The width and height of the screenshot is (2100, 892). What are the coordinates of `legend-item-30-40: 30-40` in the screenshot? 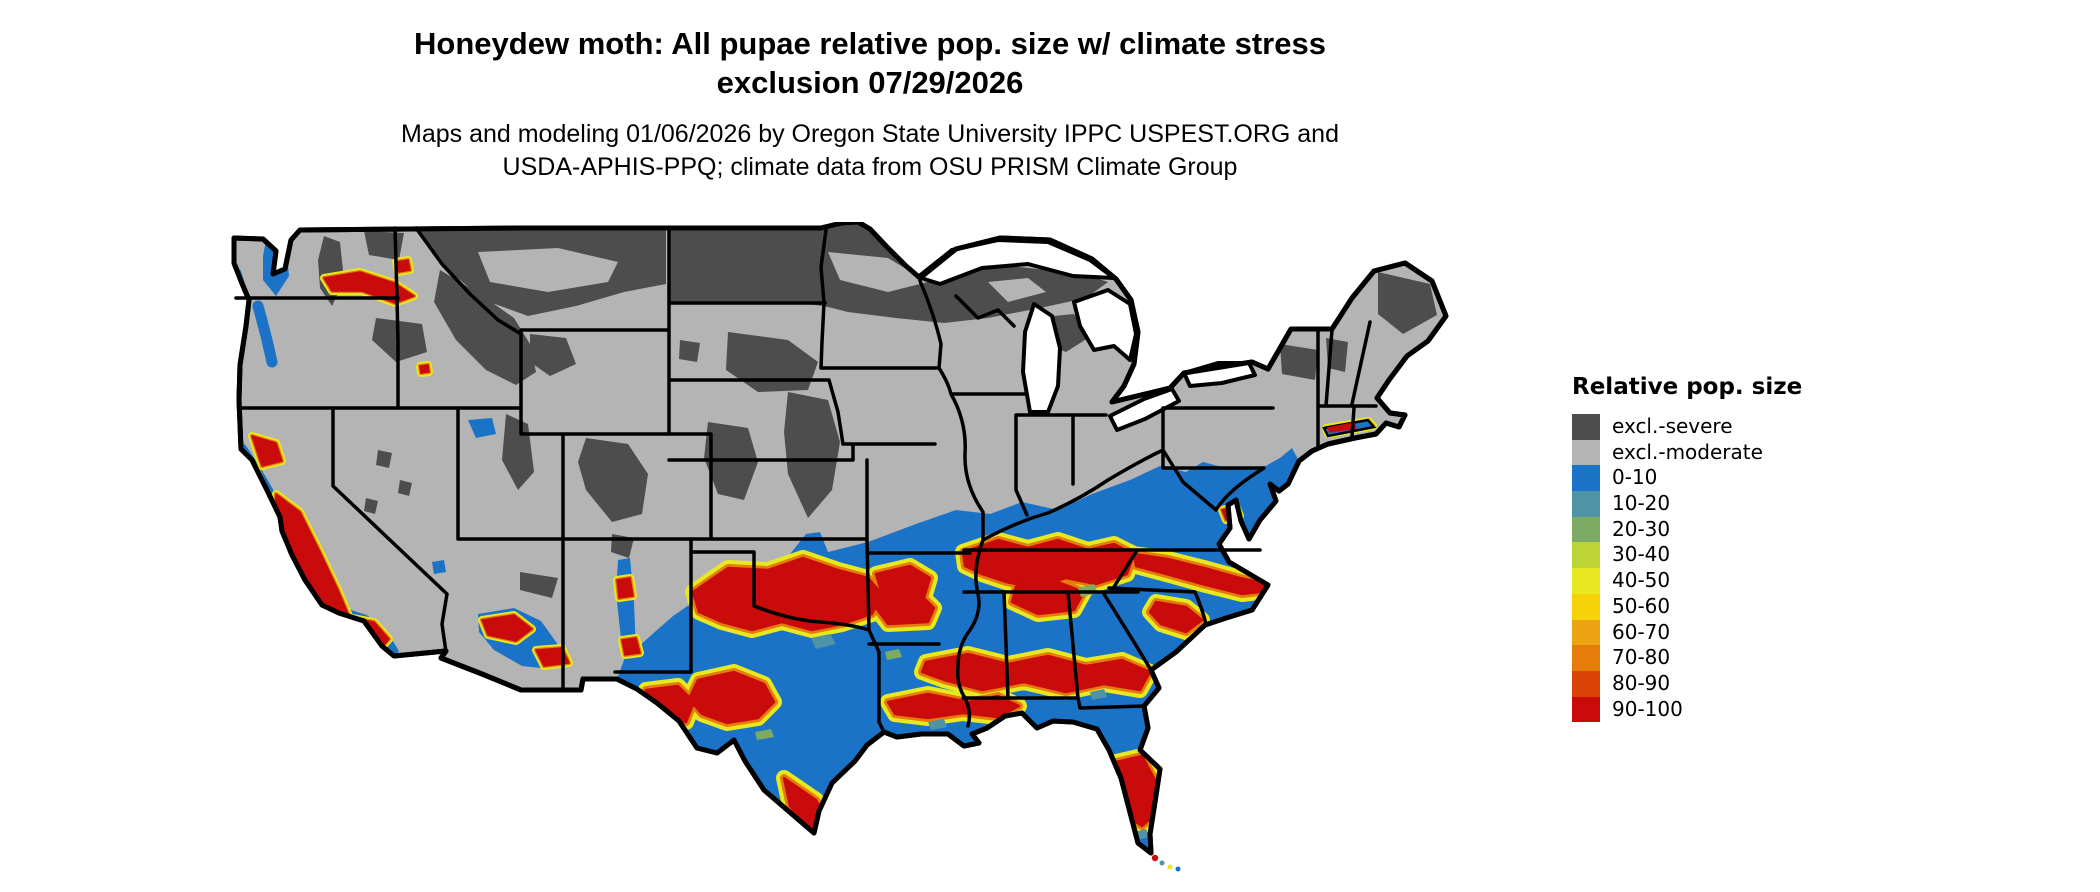 It's located at (1687, 555).